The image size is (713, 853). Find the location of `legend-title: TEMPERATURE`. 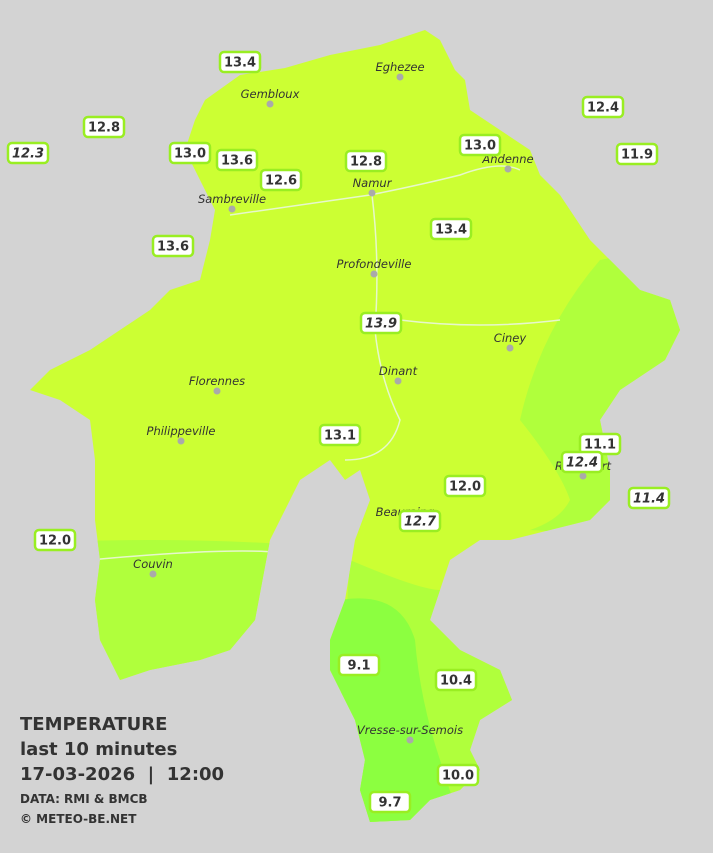

legend-title: TEMPERATURE is located at coordinates (93, 724).